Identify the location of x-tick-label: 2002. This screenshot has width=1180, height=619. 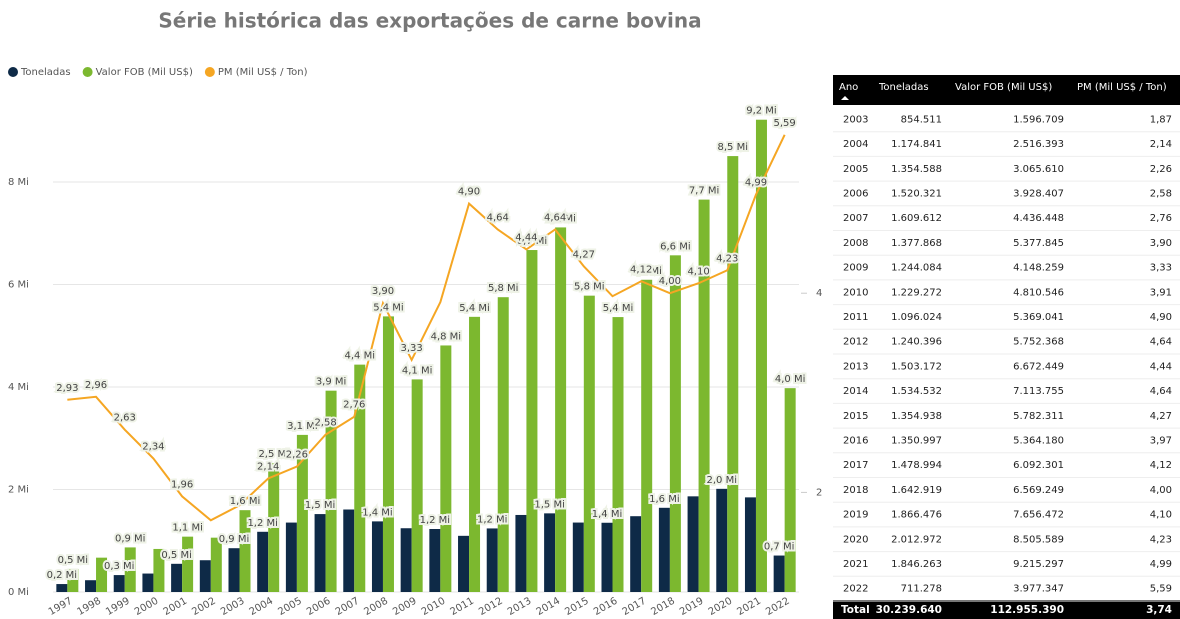
(204, 607).